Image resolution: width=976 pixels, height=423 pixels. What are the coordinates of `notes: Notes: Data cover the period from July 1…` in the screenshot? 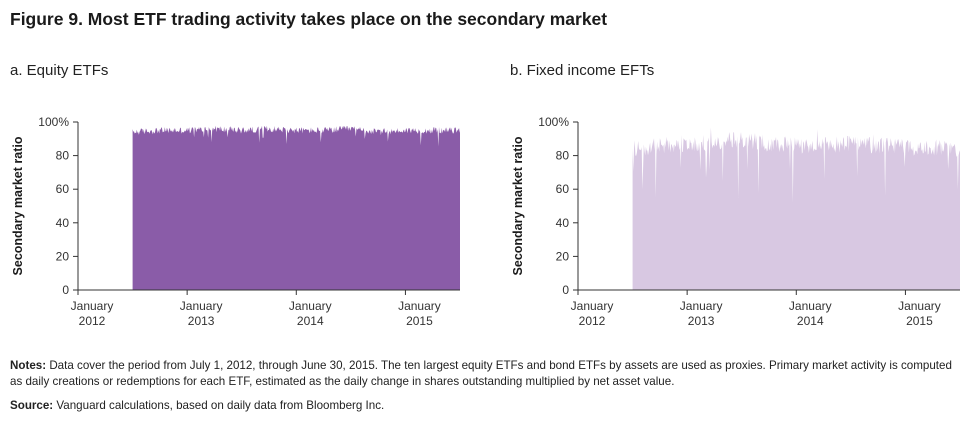 It's located at (485, 374).